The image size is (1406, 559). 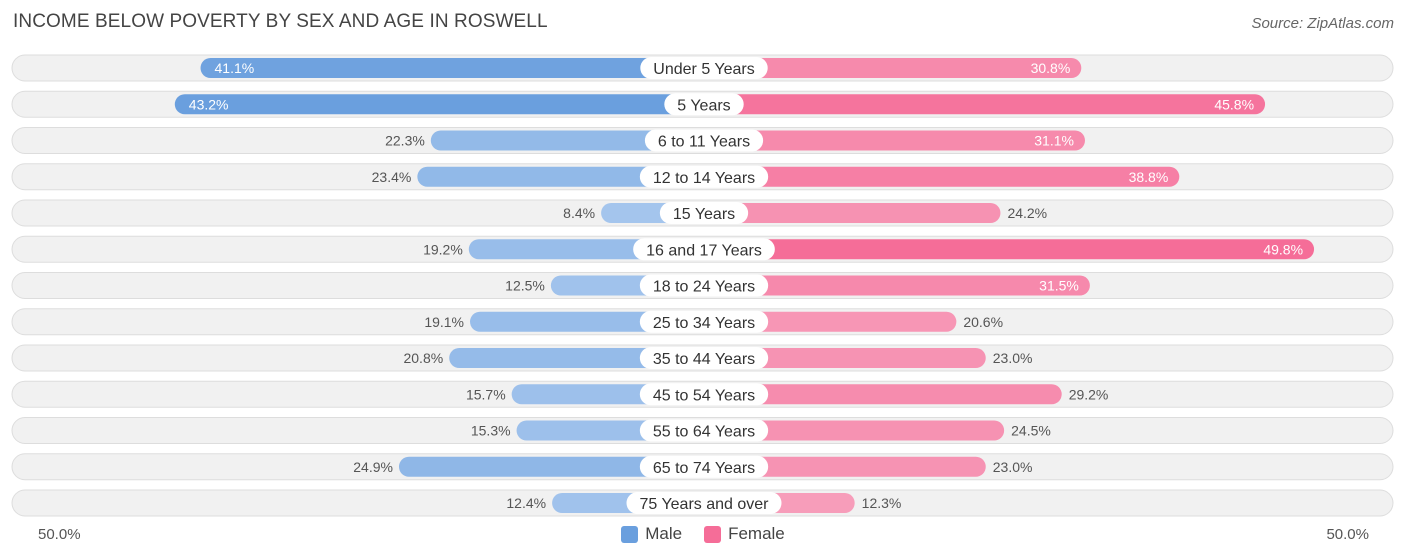 I want to click on category-label: 25 to 34 Years, so click(x=704, y=323).